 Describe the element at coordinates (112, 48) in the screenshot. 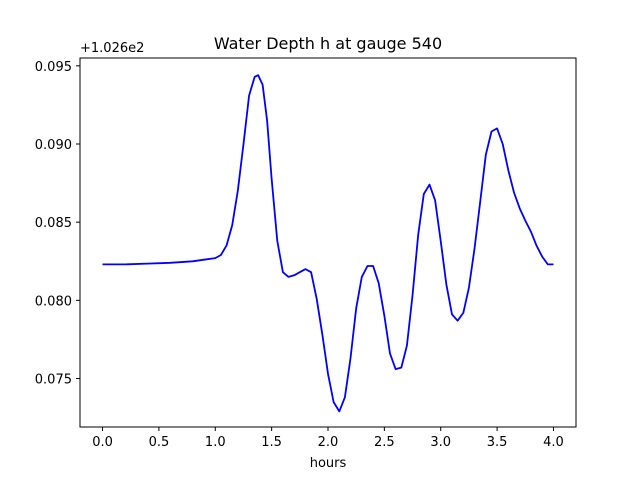

I see `y-offset-label: +1.026e2` at that location.